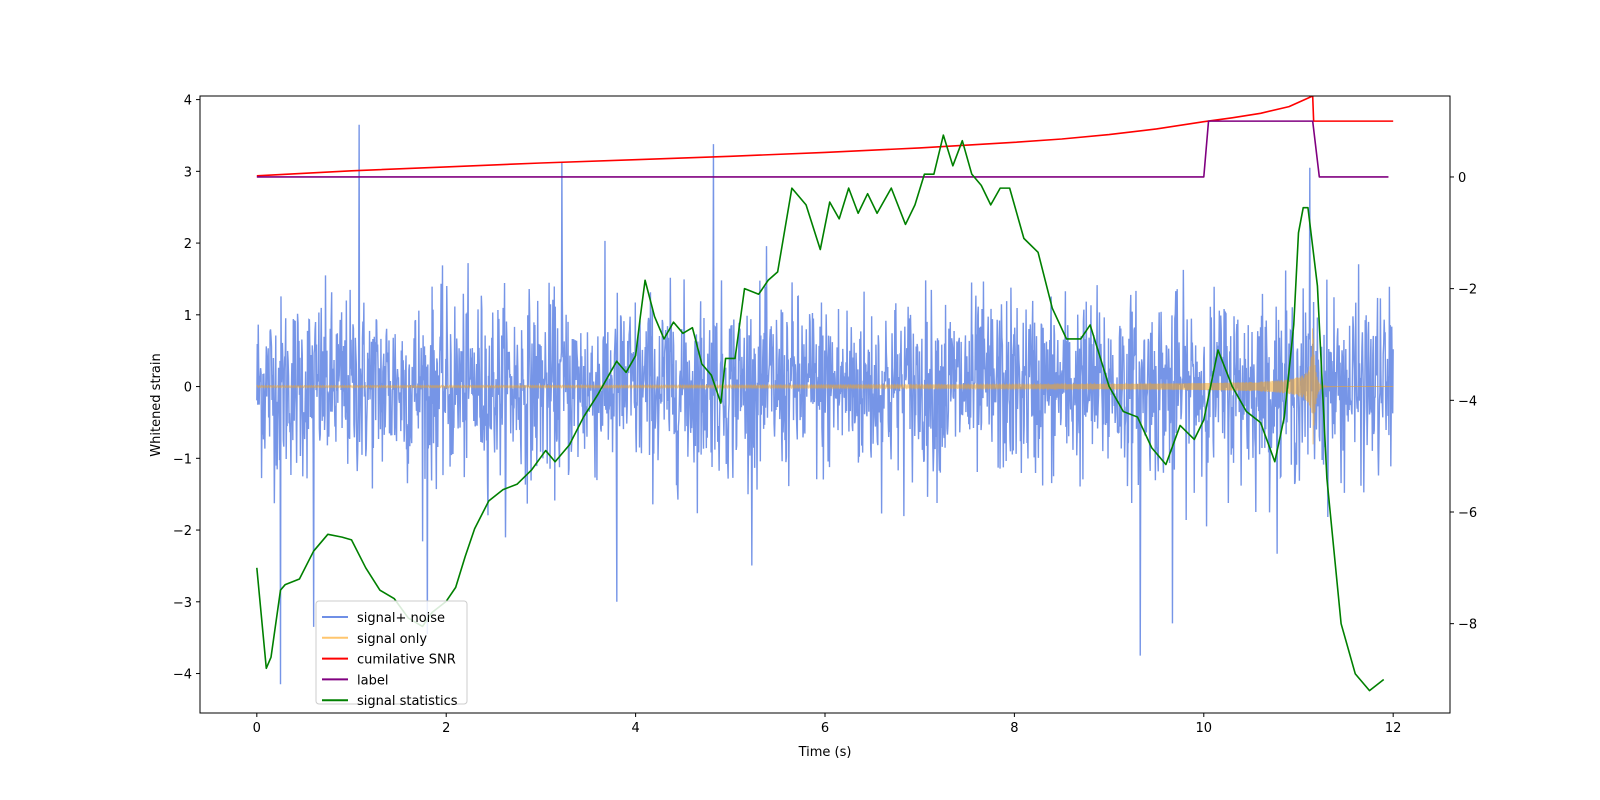 This screenshot has height=800, width=1600. What do you see at coordinates (188, 101) in the screenshot?
I see `y-tick-label: 4` at bounding box center [188, 101].